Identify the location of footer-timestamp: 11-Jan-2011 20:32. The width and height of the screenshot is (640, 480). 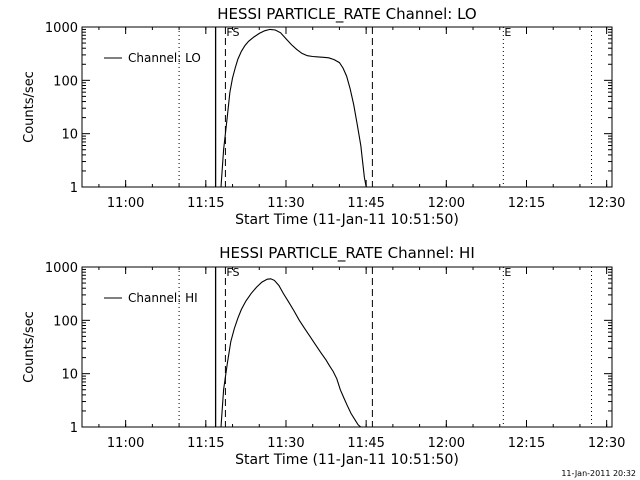
(598, 473).